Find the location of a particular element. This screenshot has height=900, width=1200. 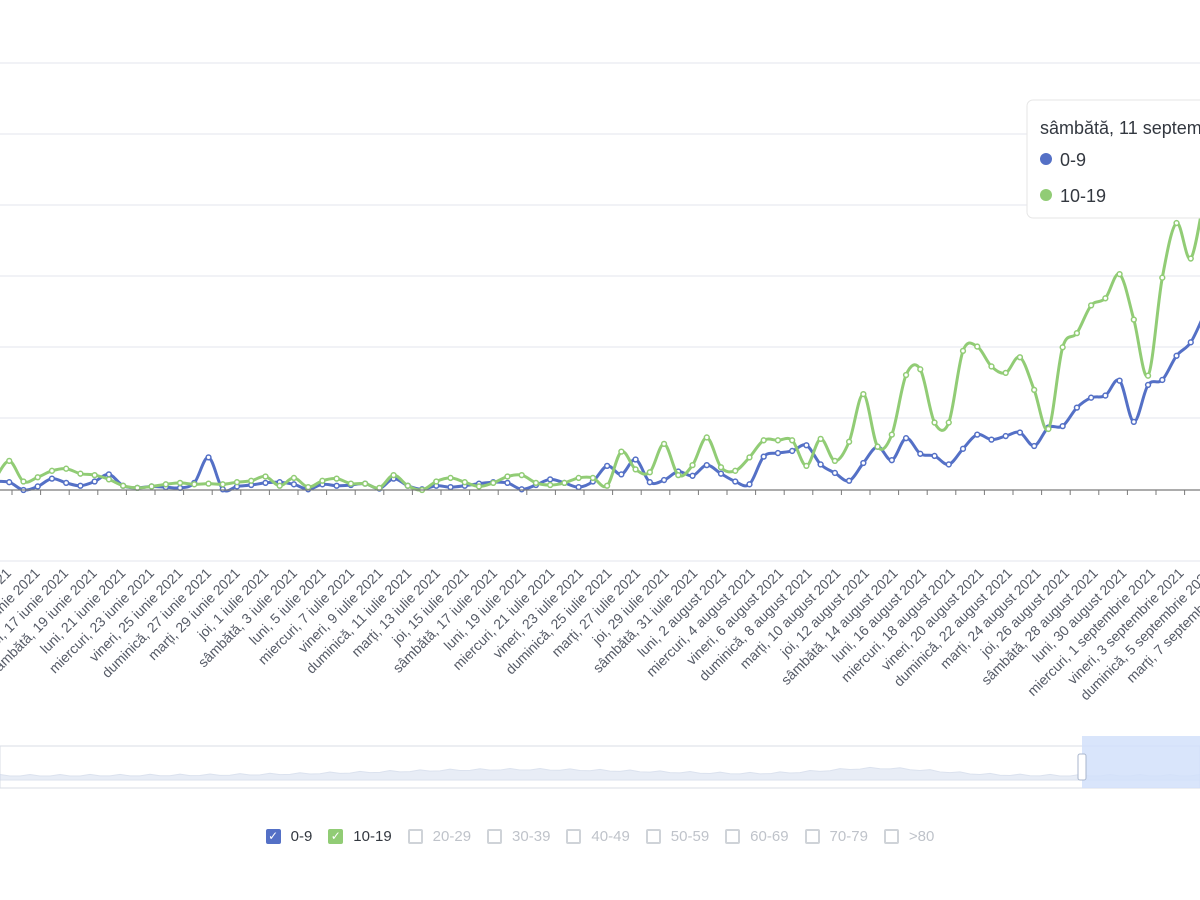

zoom-selected-window is located at coordinates (1141, 762).